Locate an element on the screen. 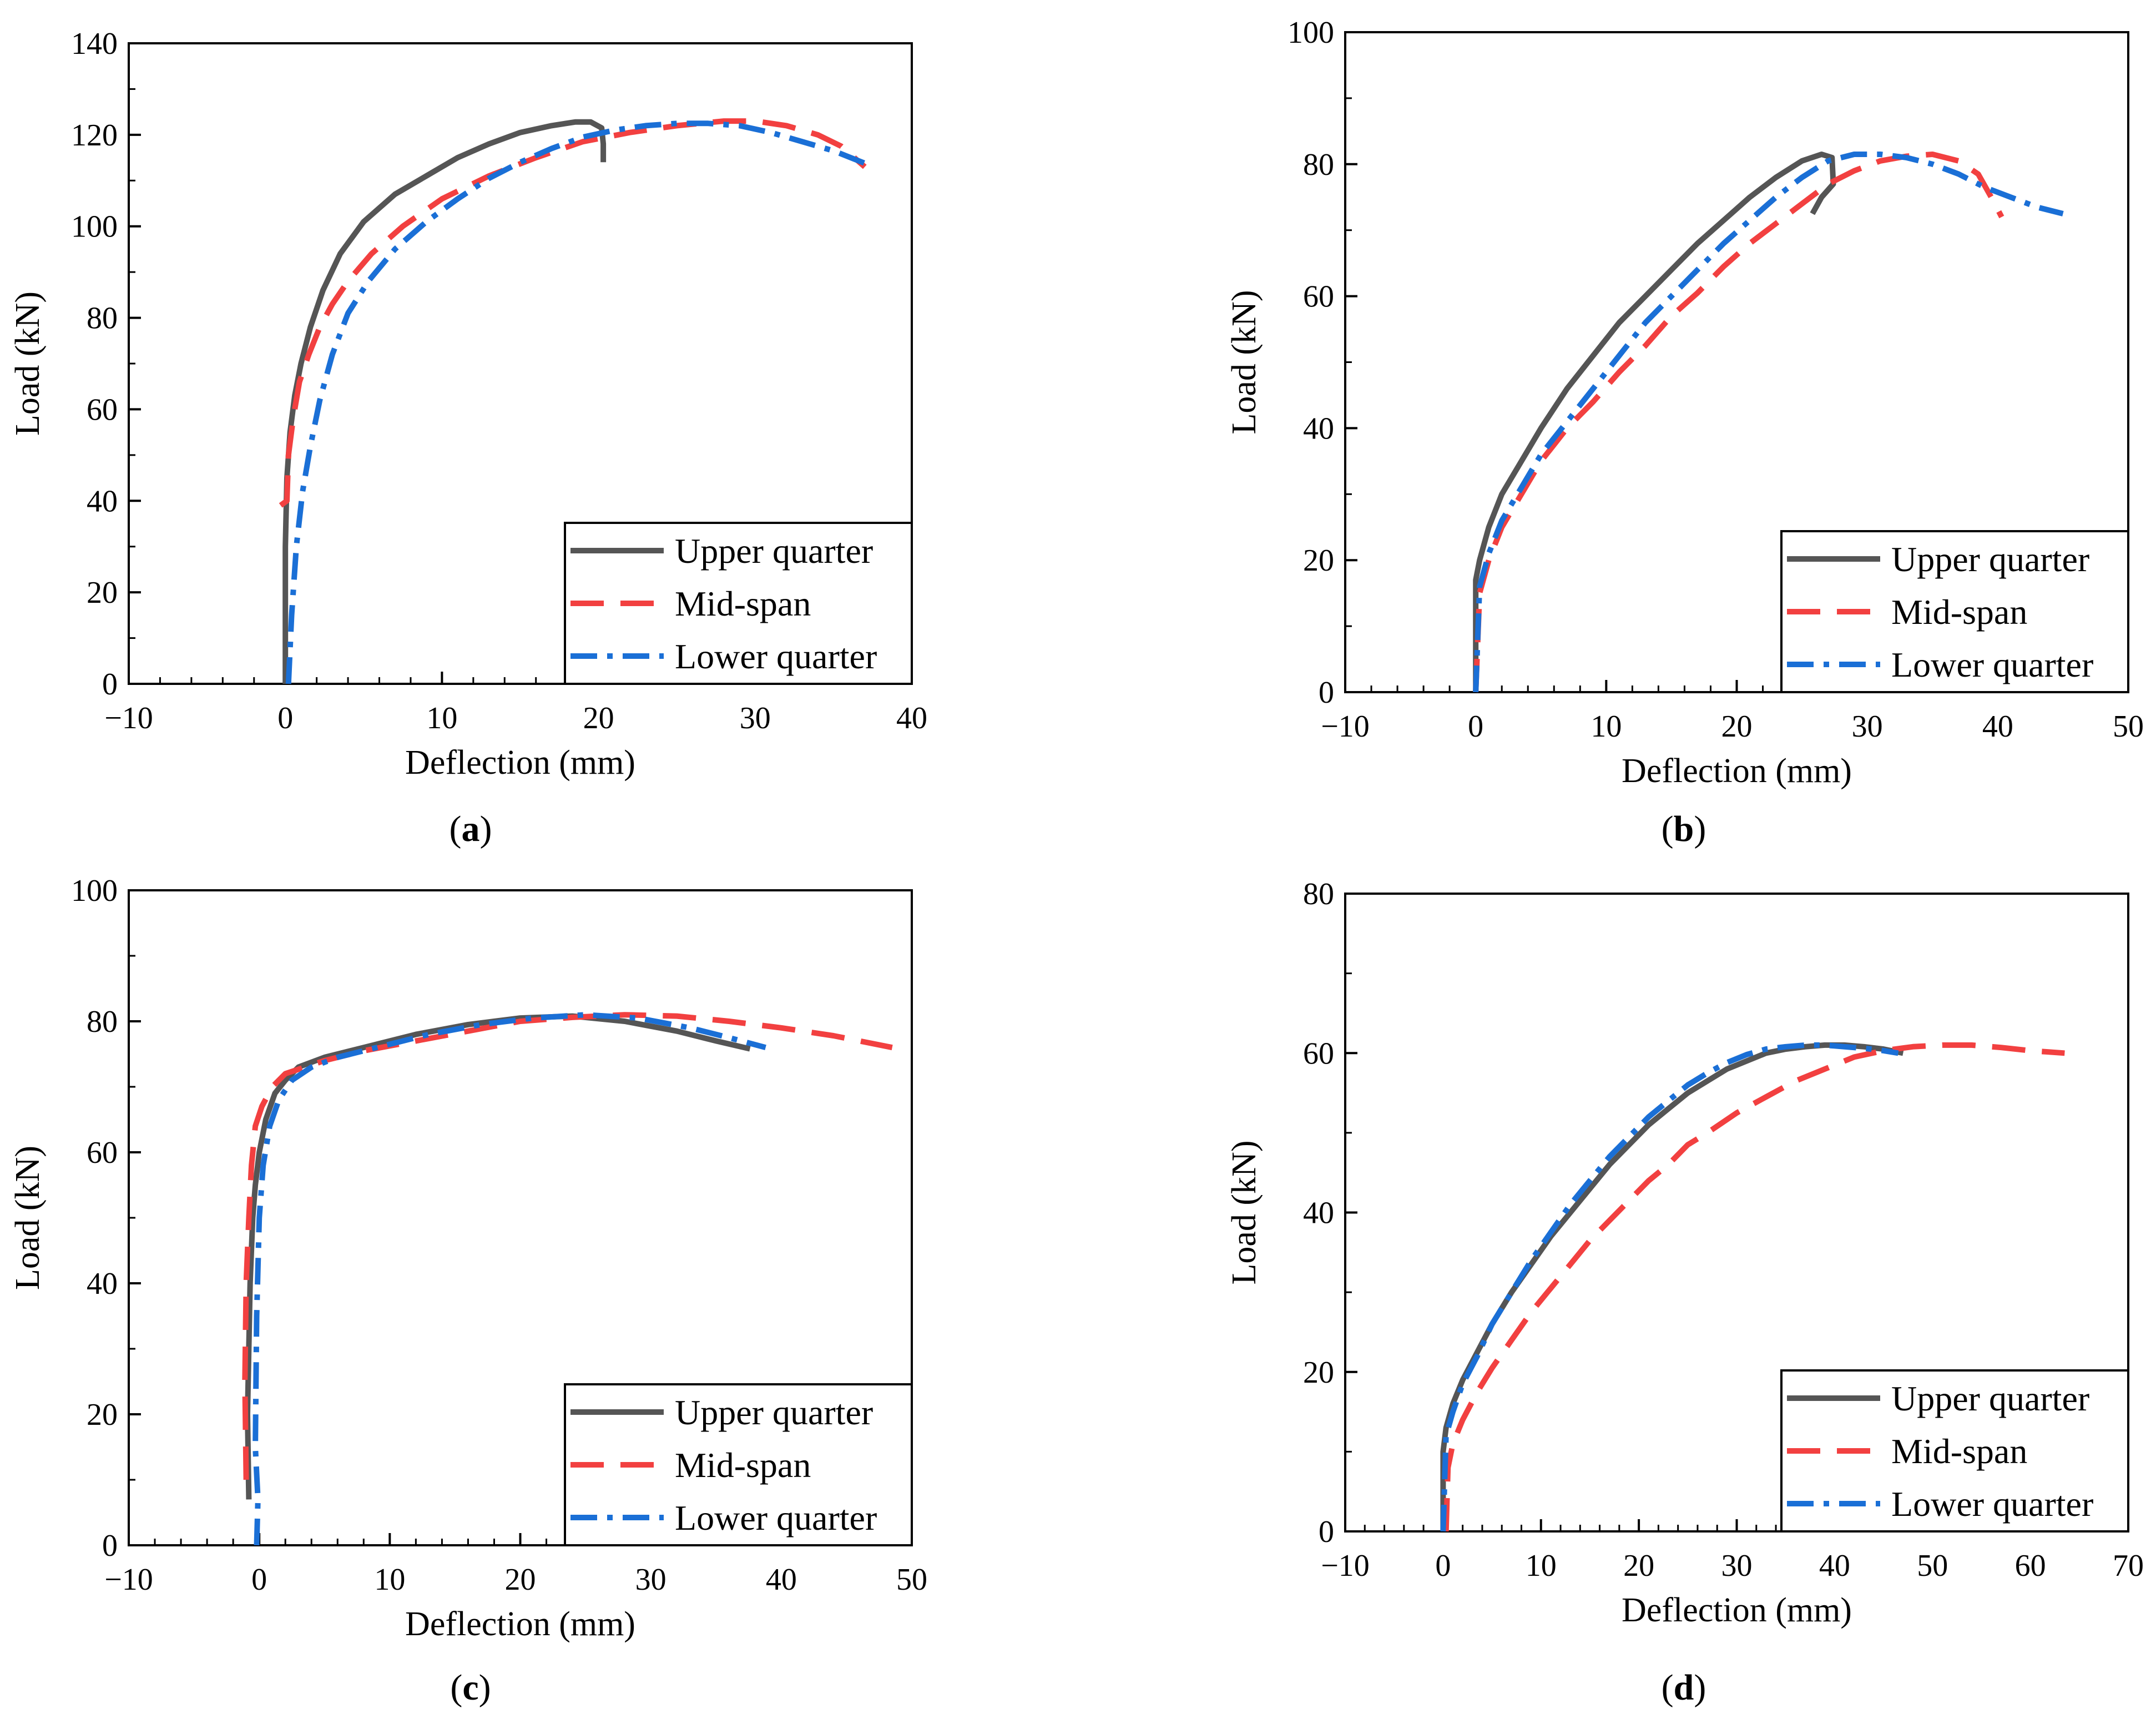 Image resolution: width=2156 pixels, height=1724 pixels. panel-label: (a) is located at coordinates (471, 829).